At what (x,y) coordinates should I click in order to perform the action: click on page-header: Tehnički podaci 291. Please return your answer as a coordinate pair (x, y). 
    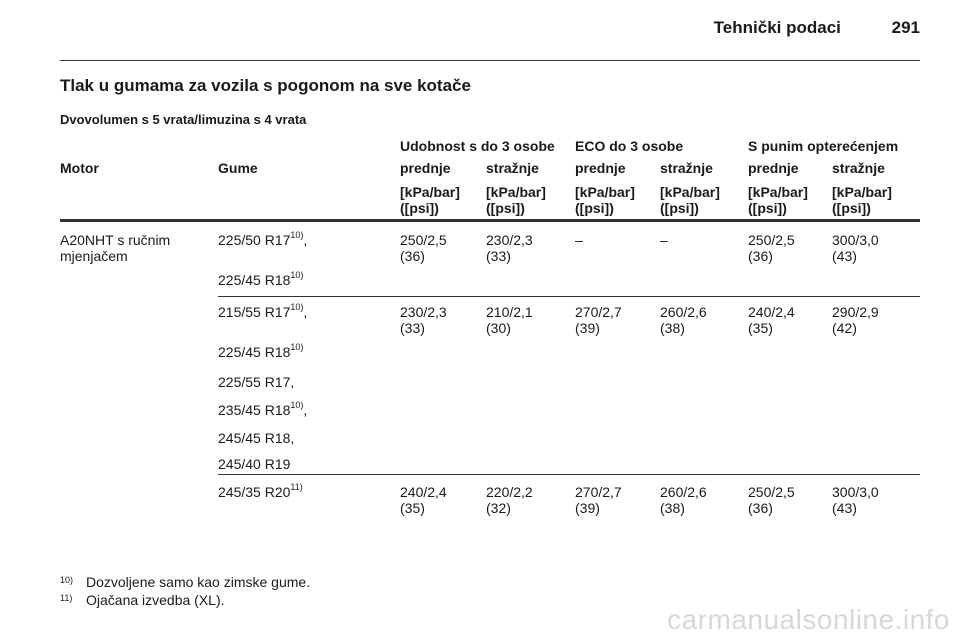
    Looking at the image, I should click on (817, 28).